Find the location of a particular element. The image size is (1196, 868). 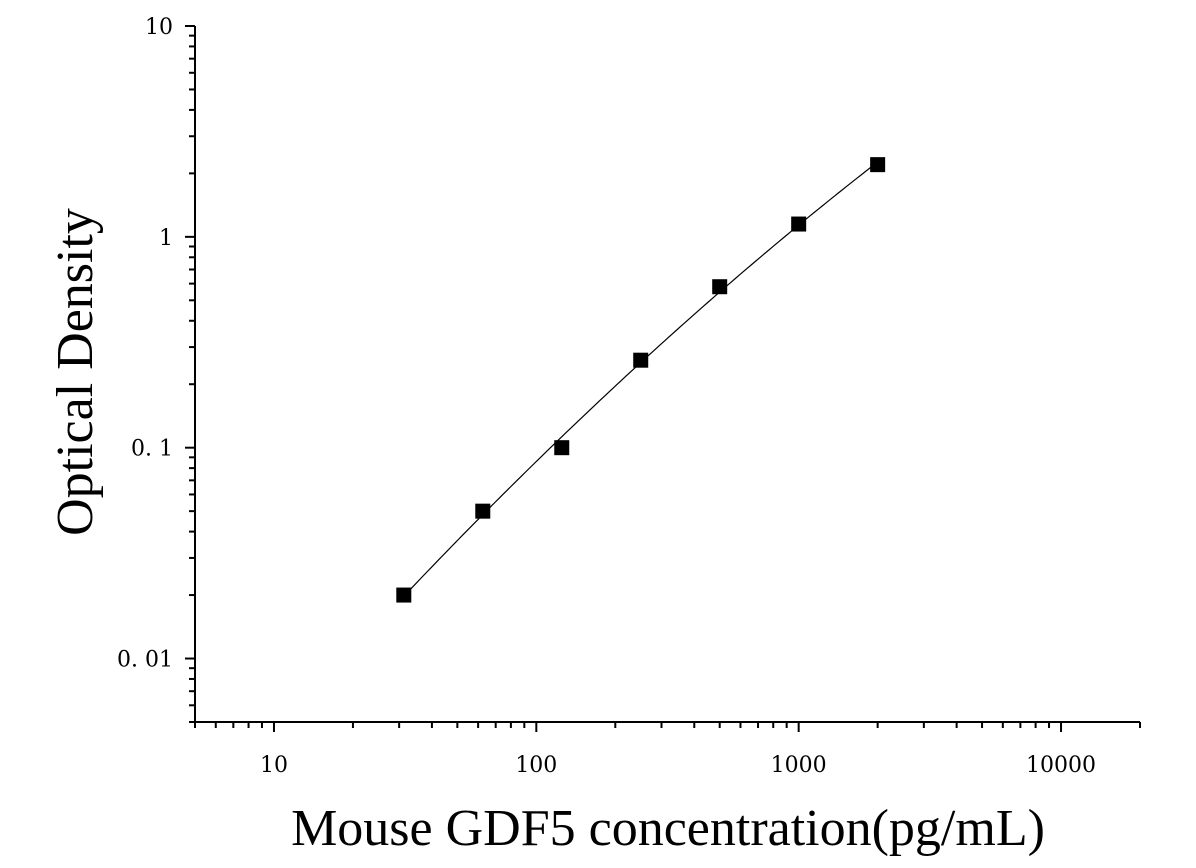

x-tick-label: 10000 is located at coordinates (1061, 765).